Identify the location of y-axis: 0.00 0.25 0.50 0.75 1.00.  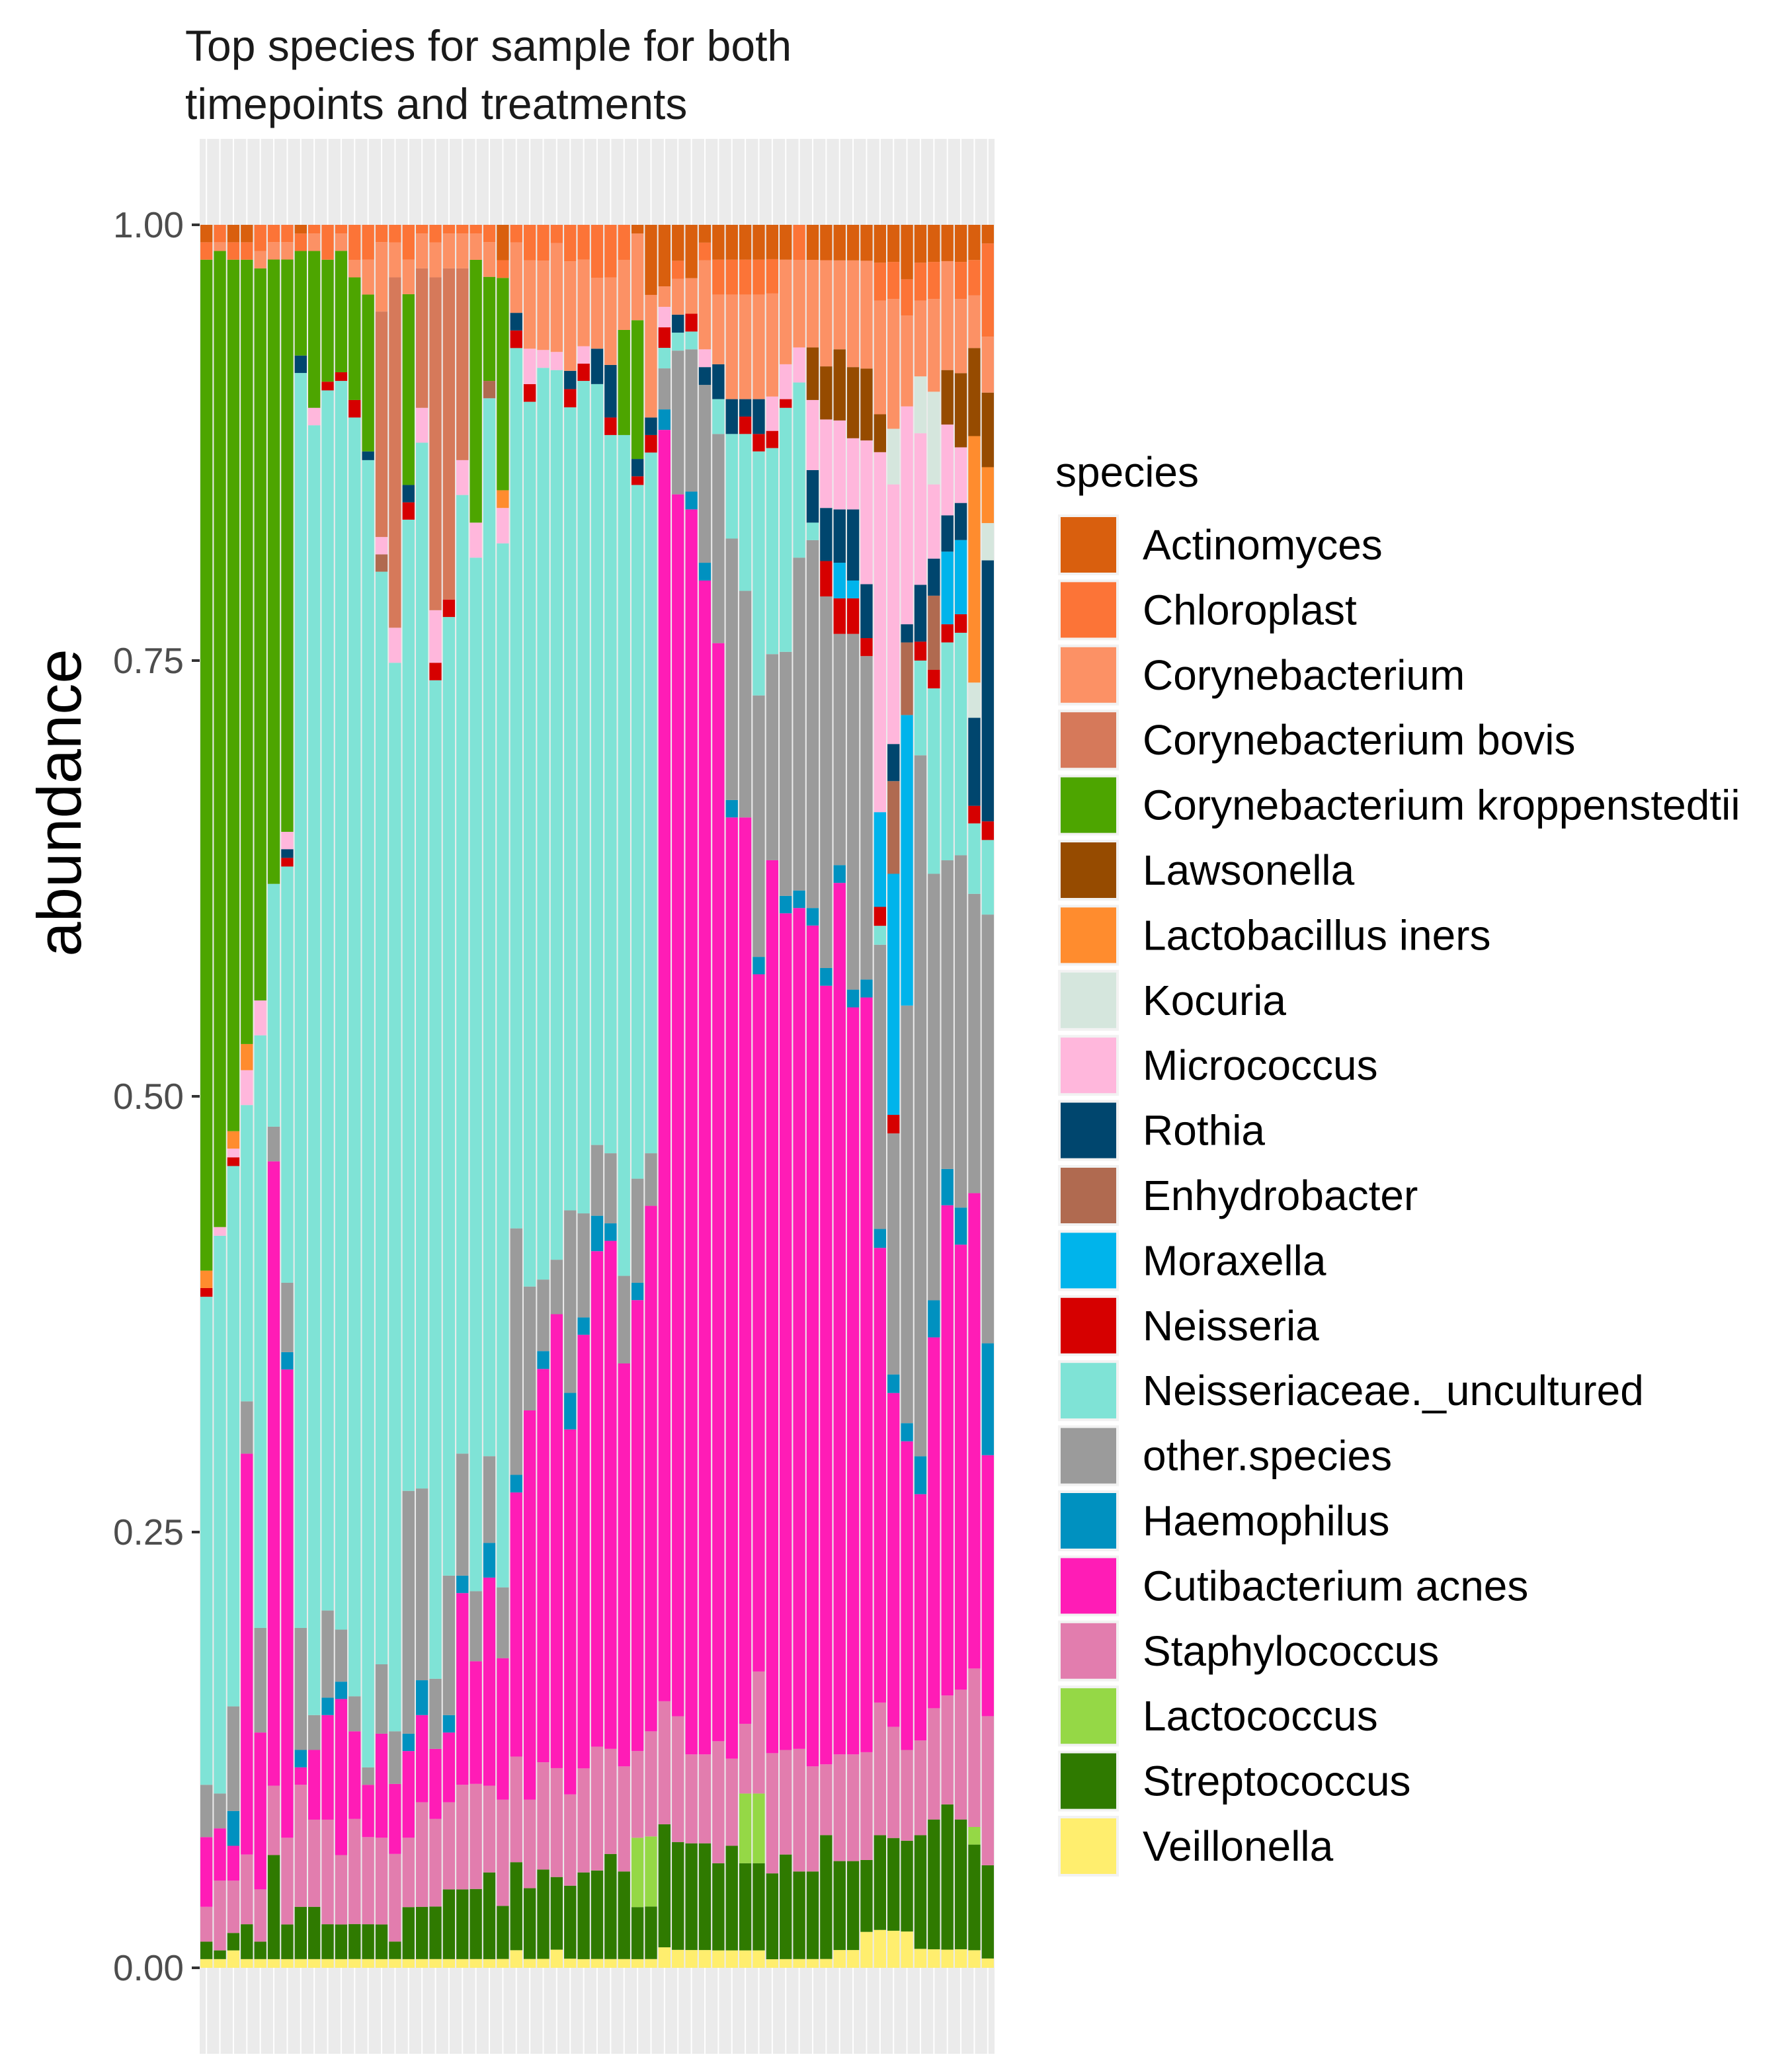
(156, 1096).